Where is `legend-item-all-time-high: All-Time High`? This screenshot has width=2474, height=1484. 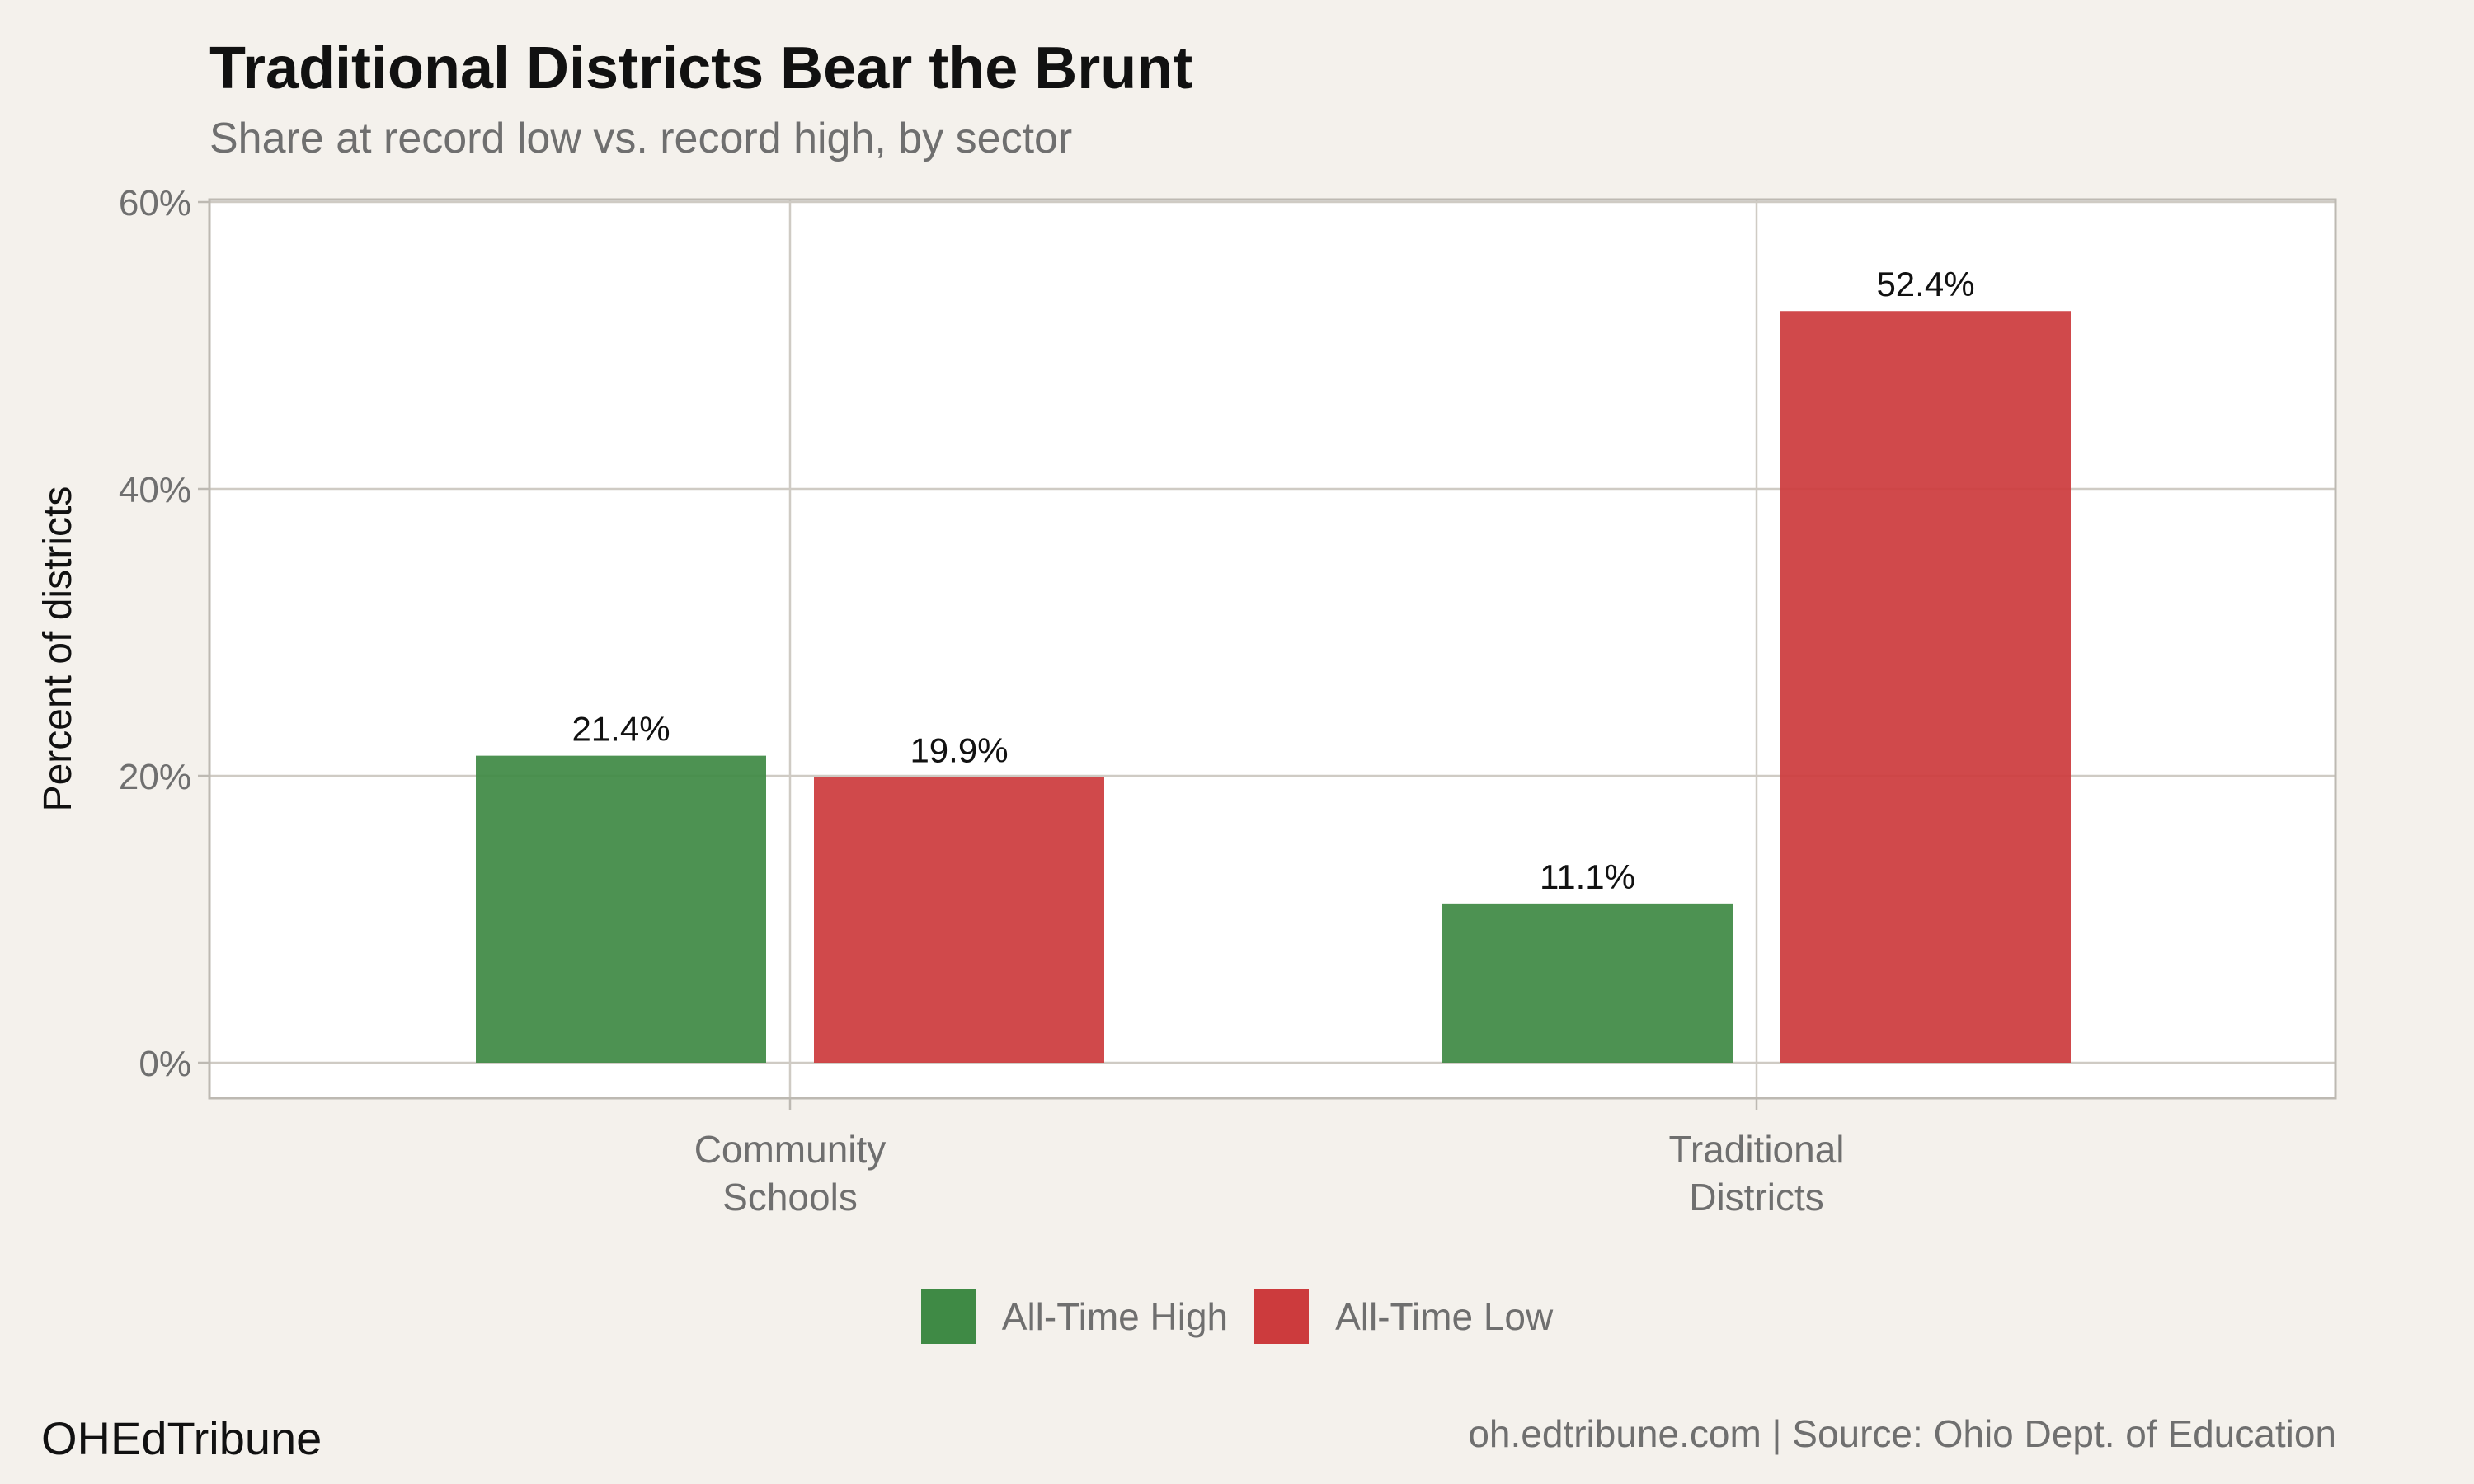 legend-item-all-time-high: All-Time High is located at coordinates (1074, 1316).